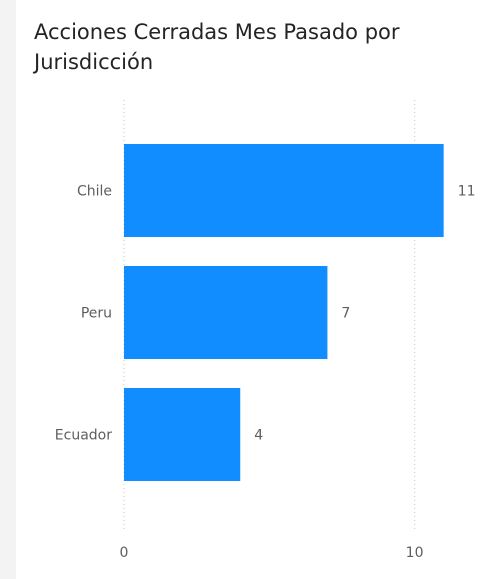 The image size is (504, 579). What do you see at coordinates (467, 192) in the screenshot?
I see `data-label: 11` at bounding box center [467, 192].